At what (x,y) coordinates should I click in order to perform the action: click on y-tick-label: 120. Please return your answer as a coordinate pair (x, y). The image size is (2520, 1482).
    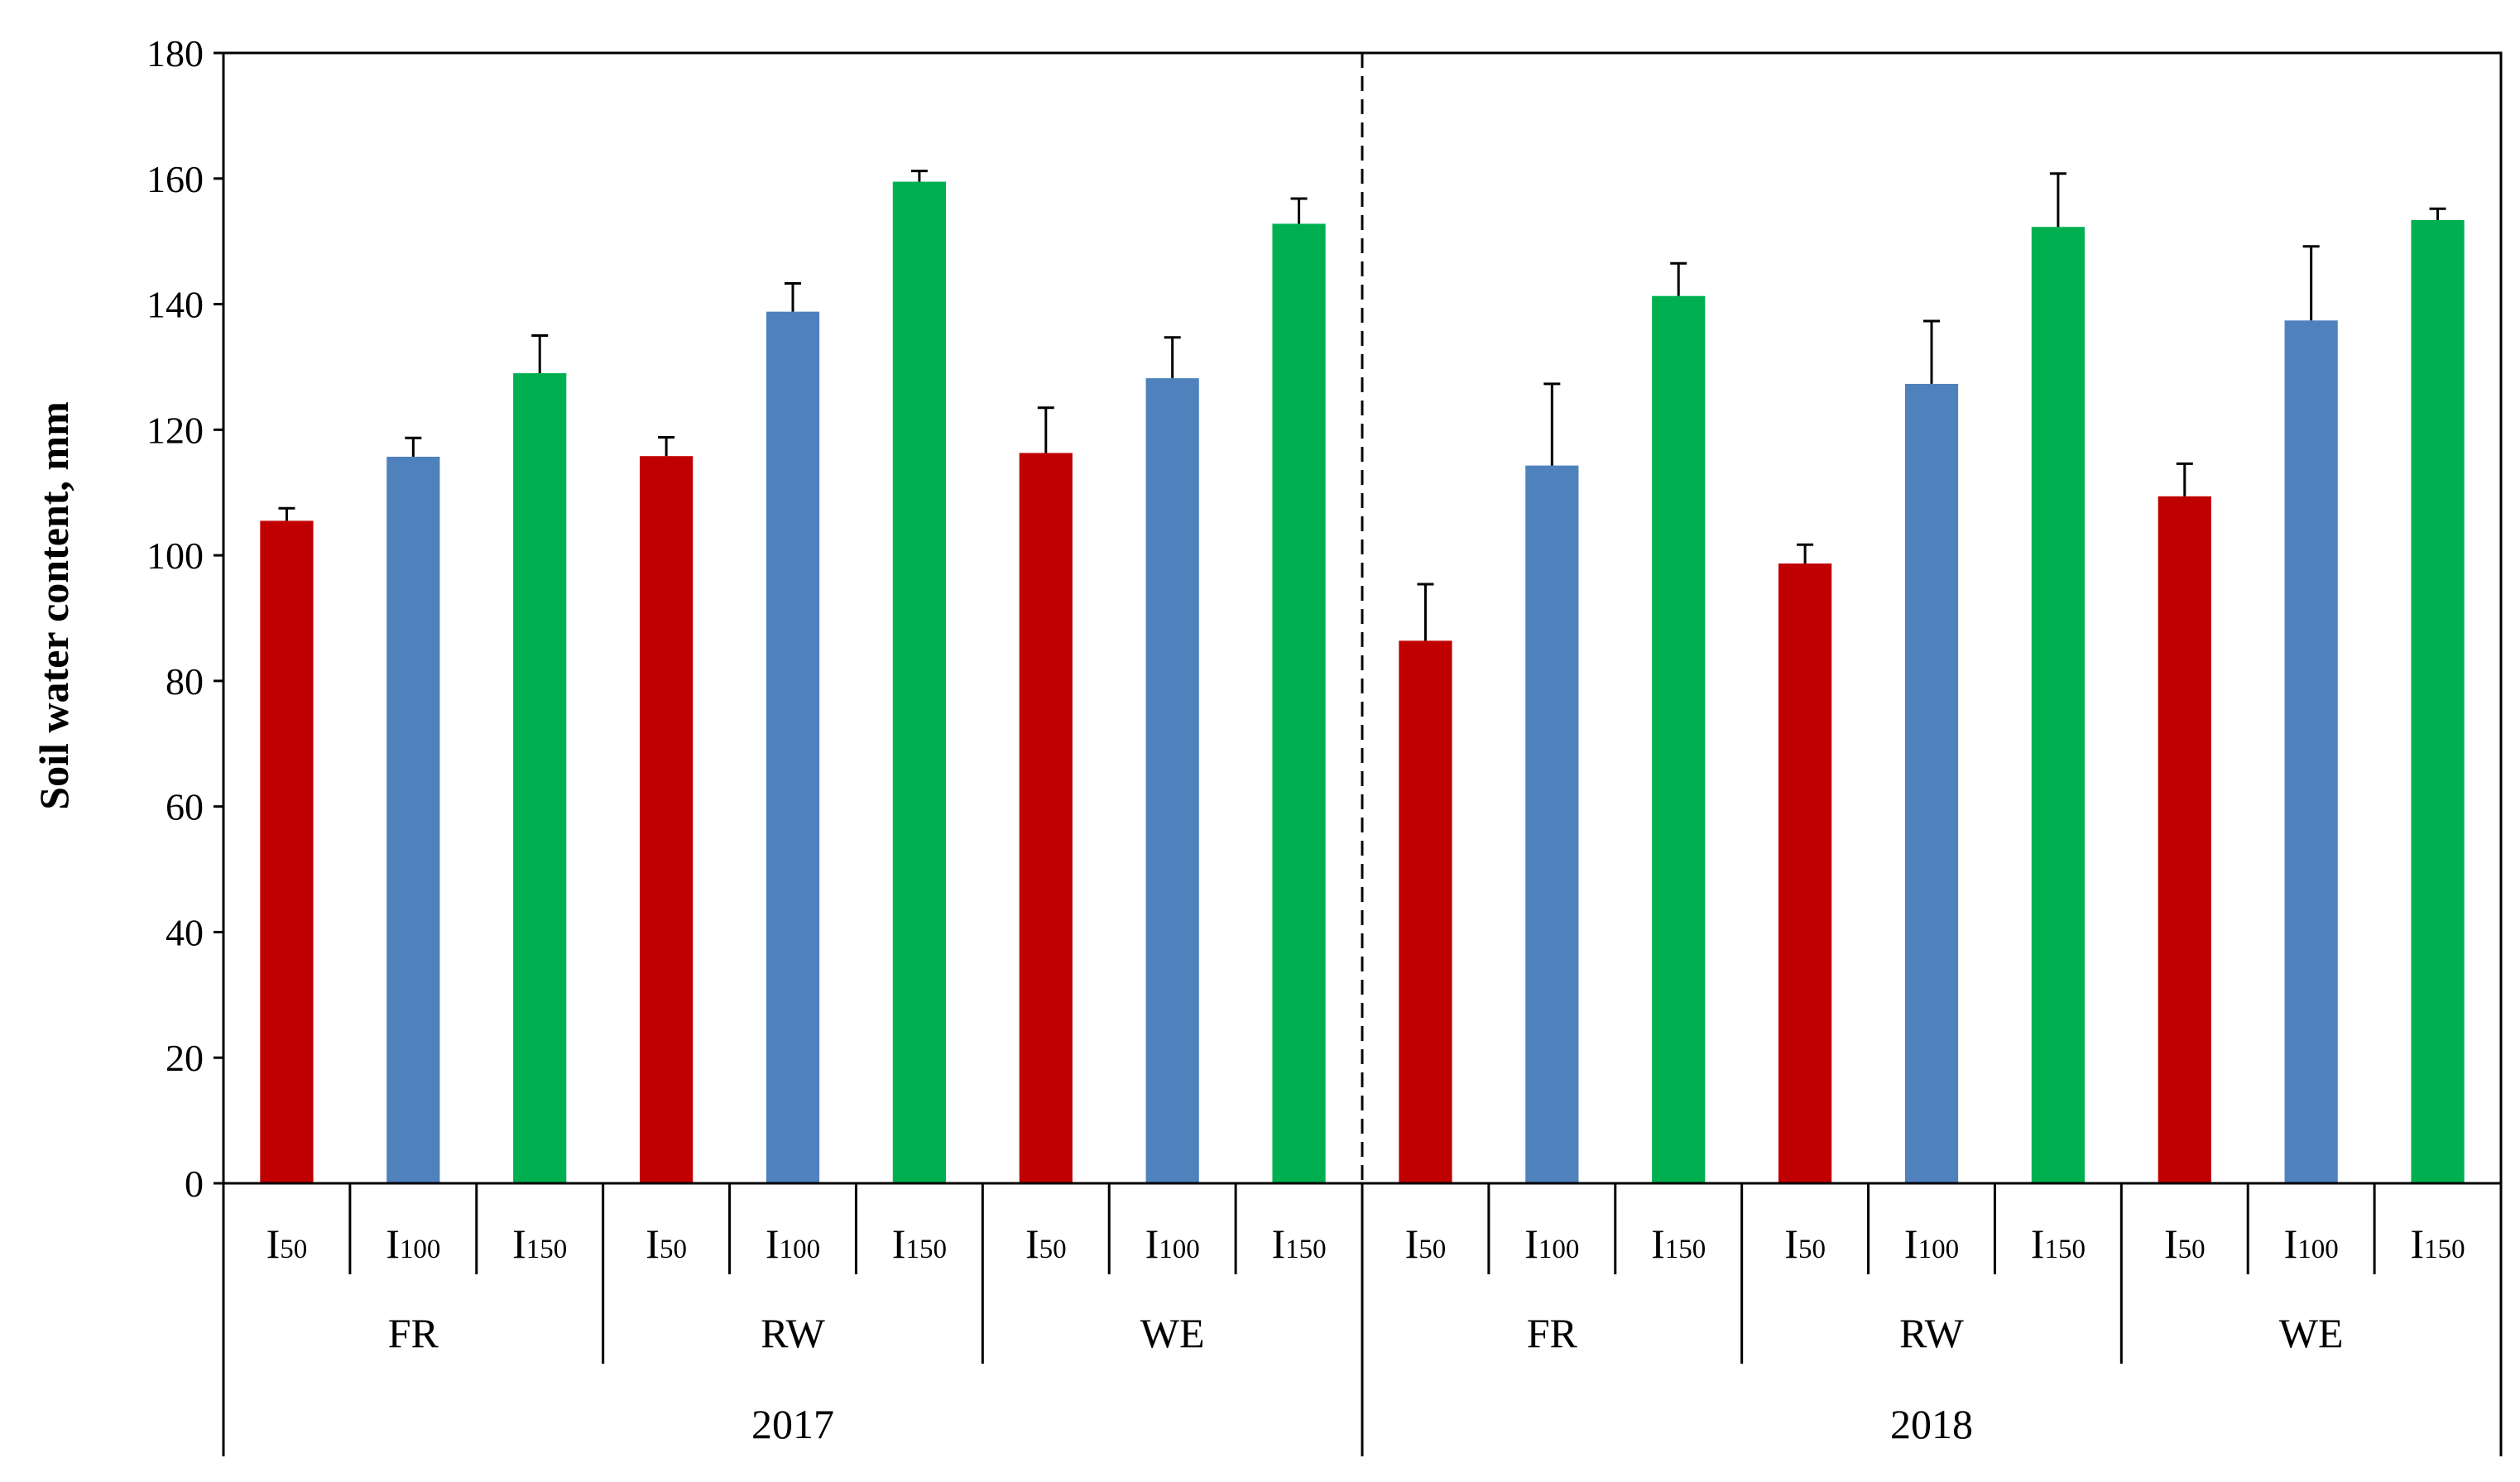
    Looking at the image, I should click on (175, 430).